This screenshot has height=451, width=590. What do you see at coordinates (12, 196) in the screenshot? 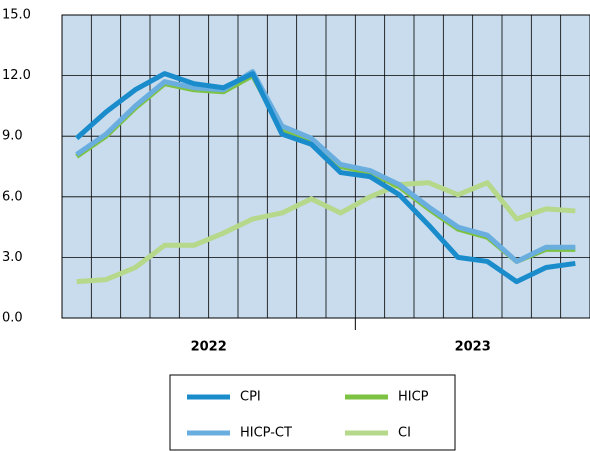
I see `y-tick-label: 6.0` at bounding box center [12, 196].